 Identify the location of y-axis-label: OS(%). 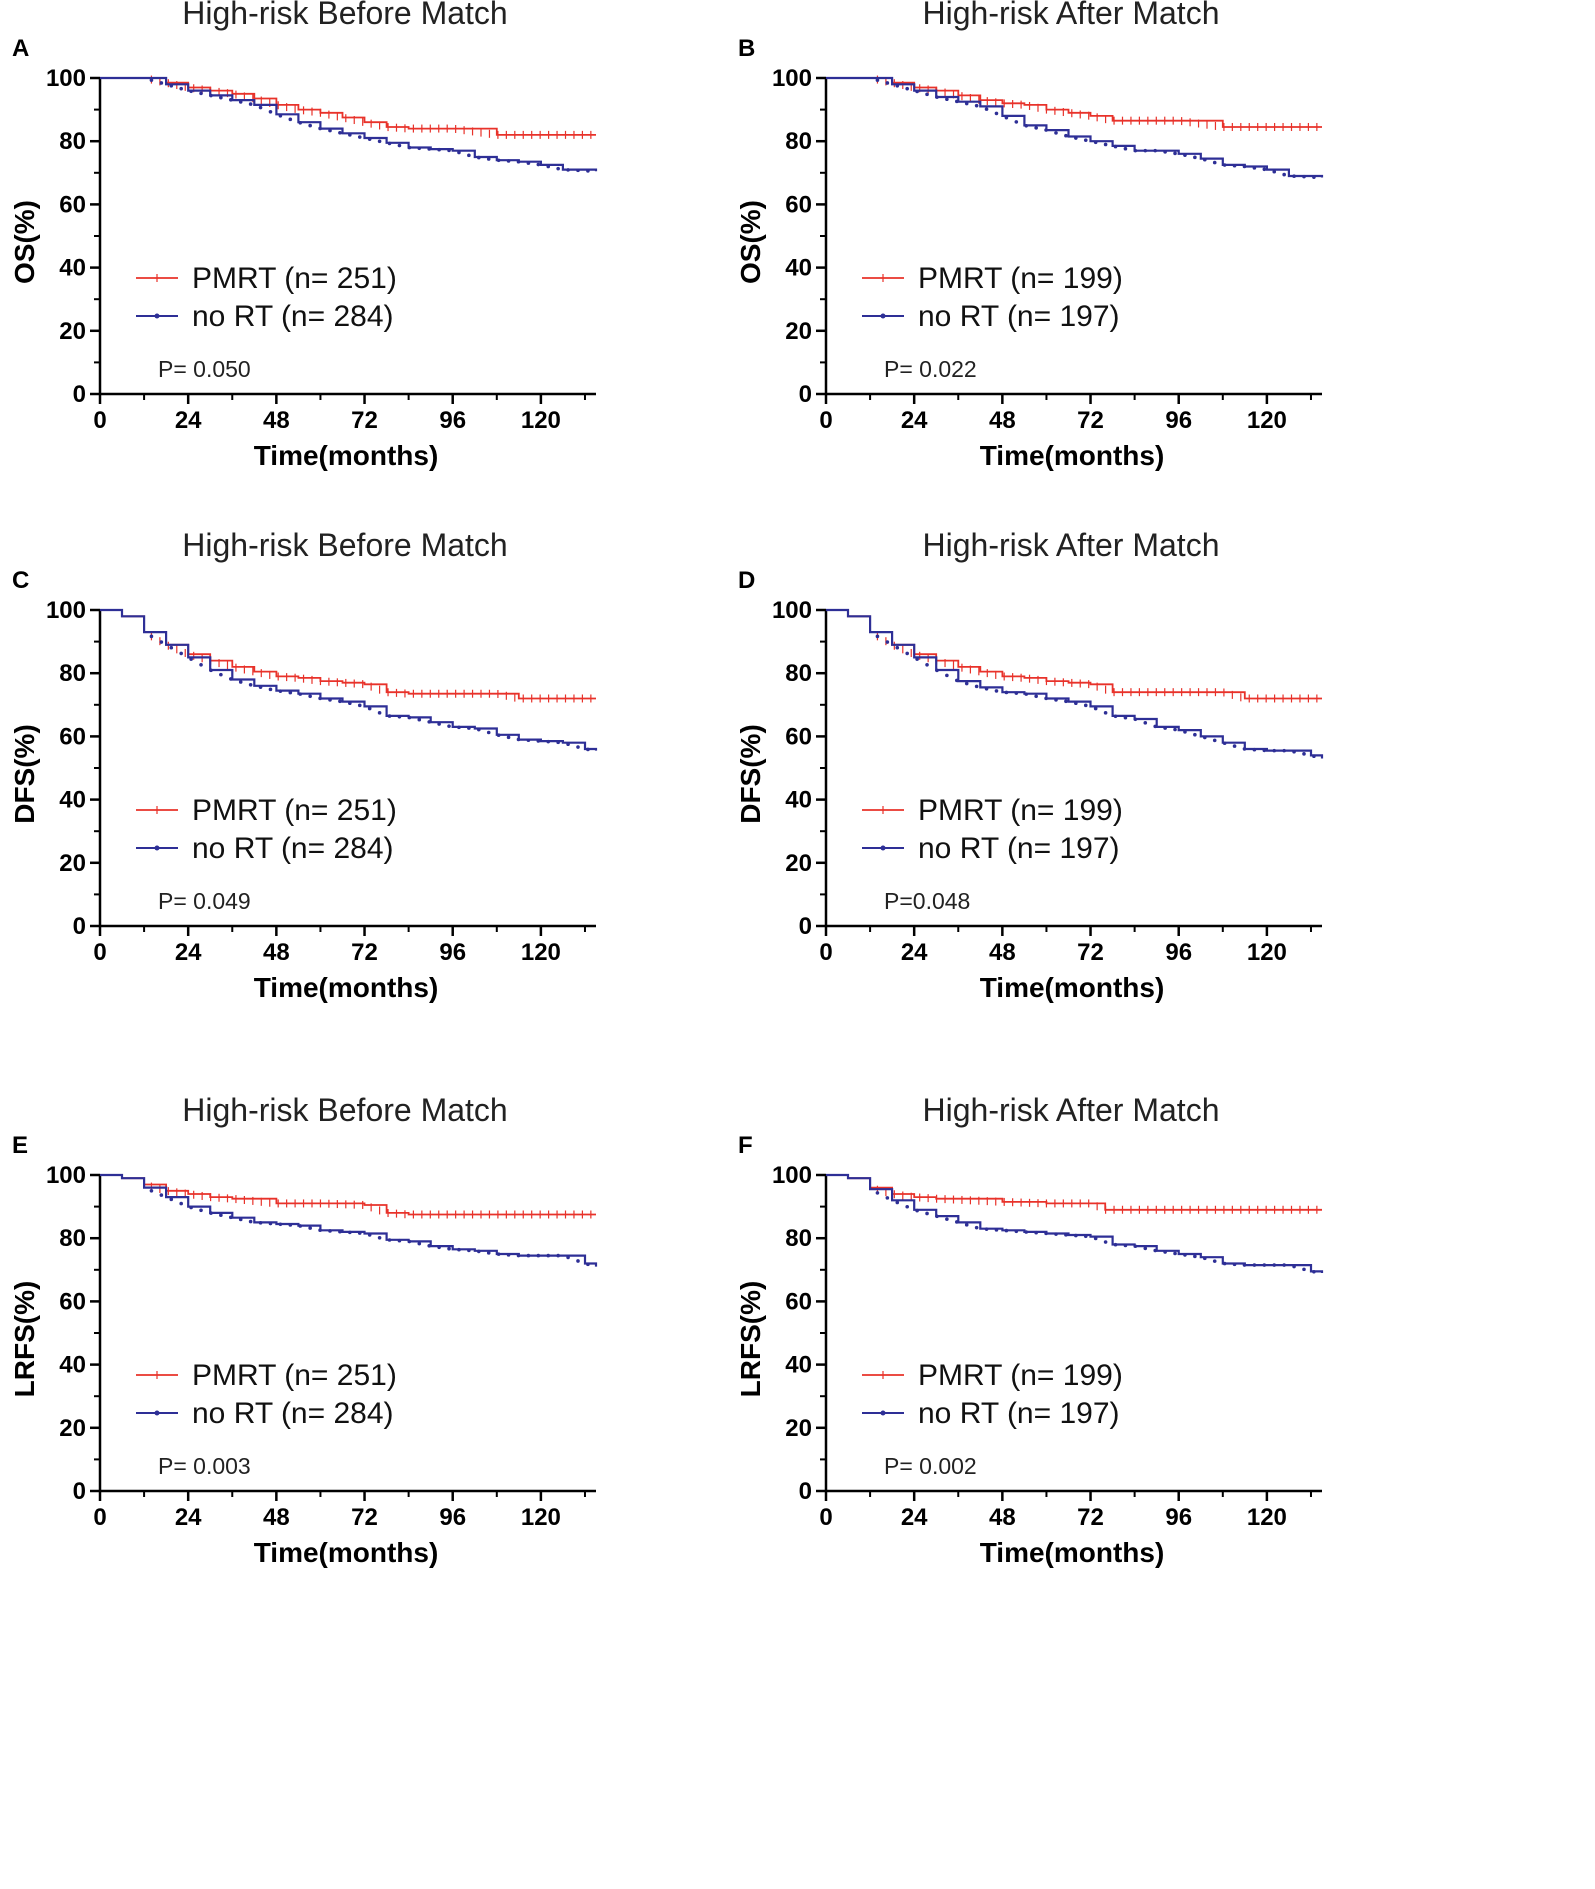
(24, 242).